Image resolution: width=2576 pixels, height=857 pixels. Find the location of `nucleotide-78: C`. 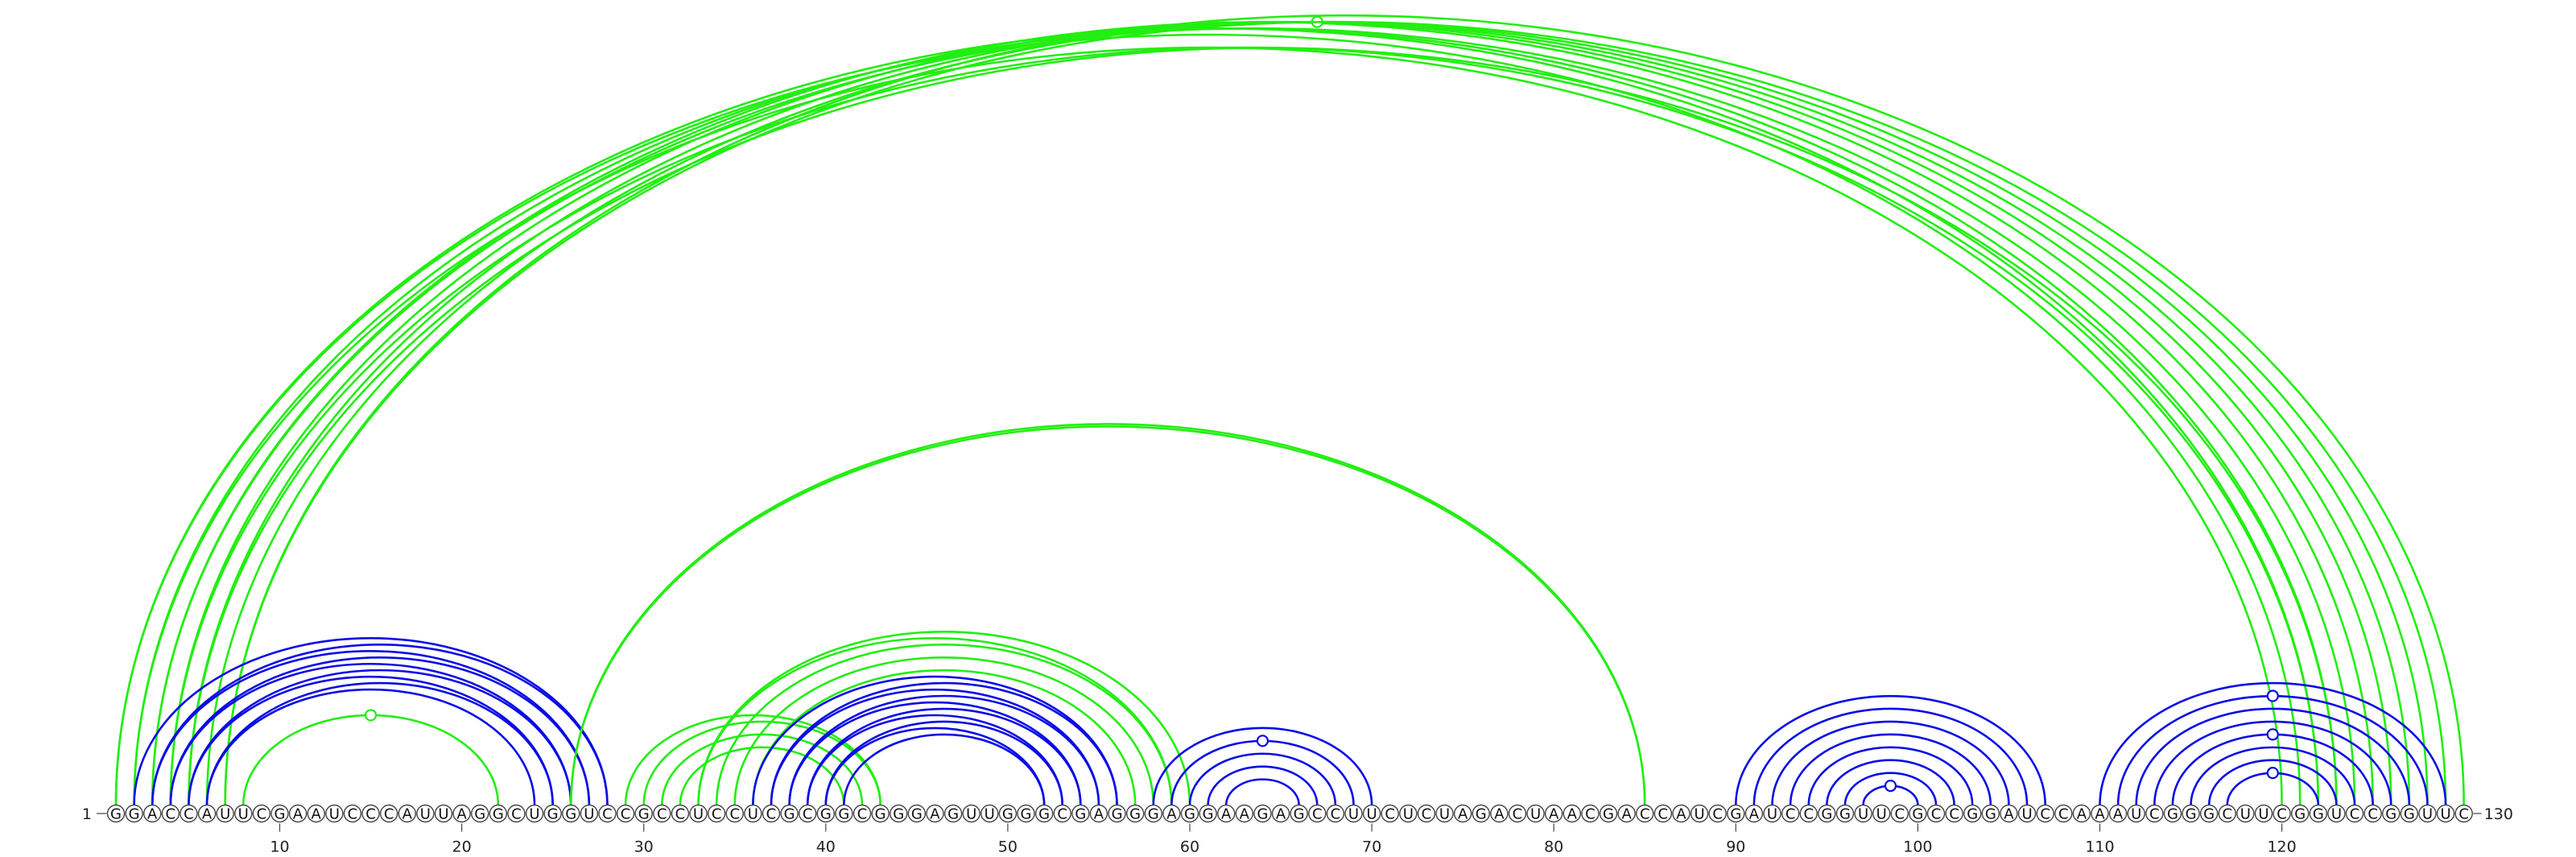

nucleotide-78: C is located at coordinates (1517, 813).